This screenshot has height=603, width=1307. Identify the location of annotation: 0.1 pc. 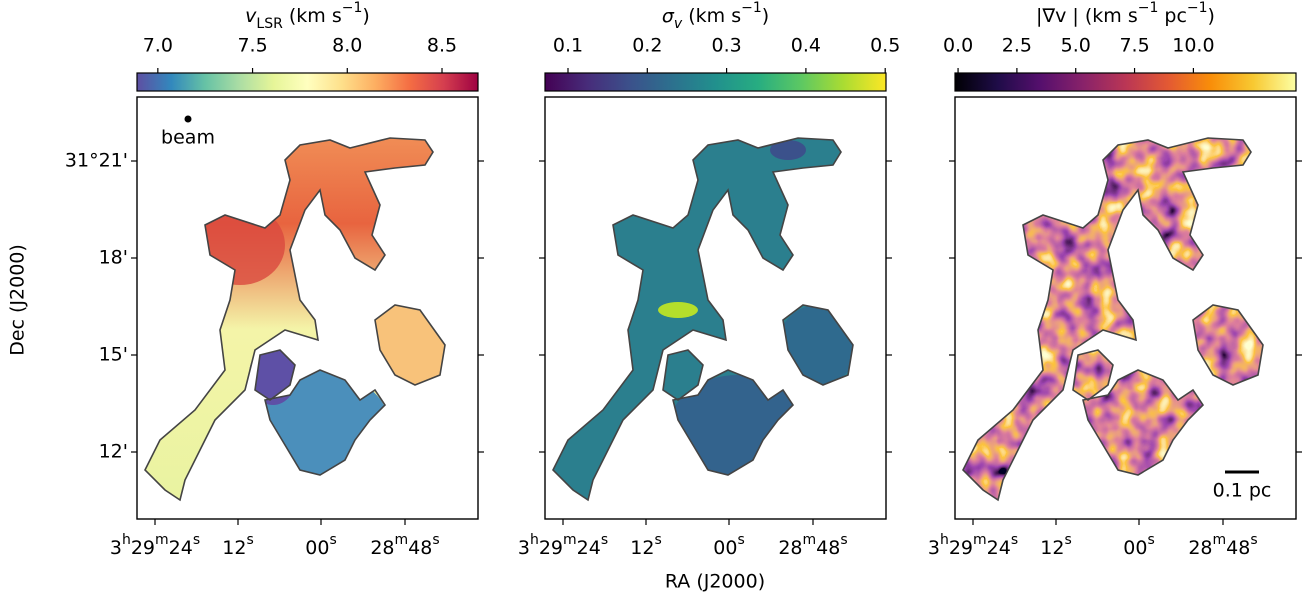
(1242, 491).